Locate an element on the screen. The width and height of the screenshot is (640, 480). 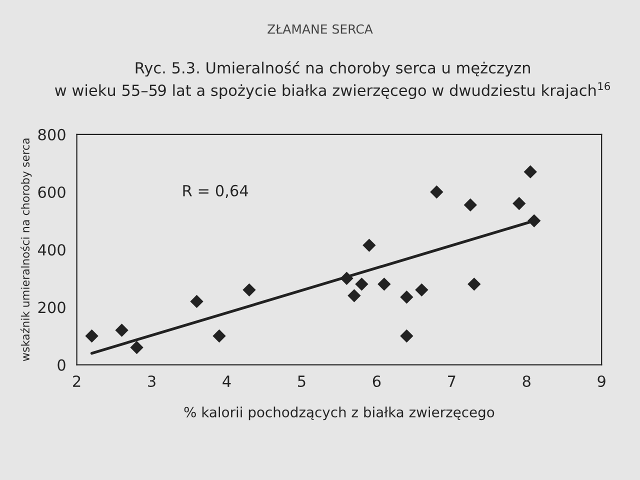
y-tick-label: 600 is located at coordinates (52, 192).